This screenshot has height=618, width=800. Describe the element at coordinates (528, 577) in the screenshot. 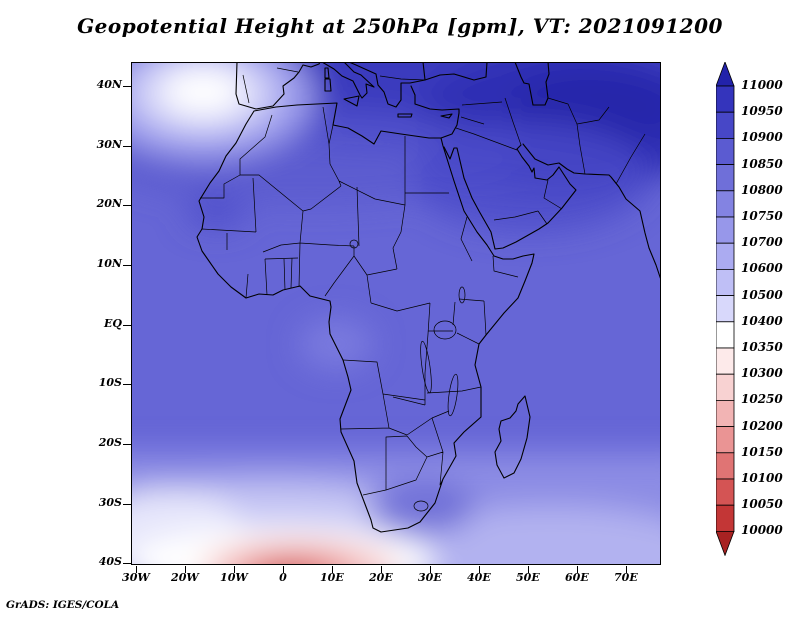

I see `lon-tick-label: 50E` at that location.